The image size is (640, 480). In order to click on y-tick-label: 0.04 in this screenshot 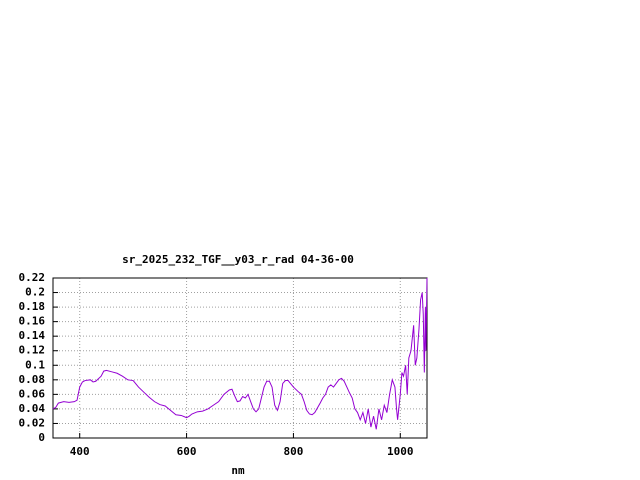, I will do `click(32, 408)`.